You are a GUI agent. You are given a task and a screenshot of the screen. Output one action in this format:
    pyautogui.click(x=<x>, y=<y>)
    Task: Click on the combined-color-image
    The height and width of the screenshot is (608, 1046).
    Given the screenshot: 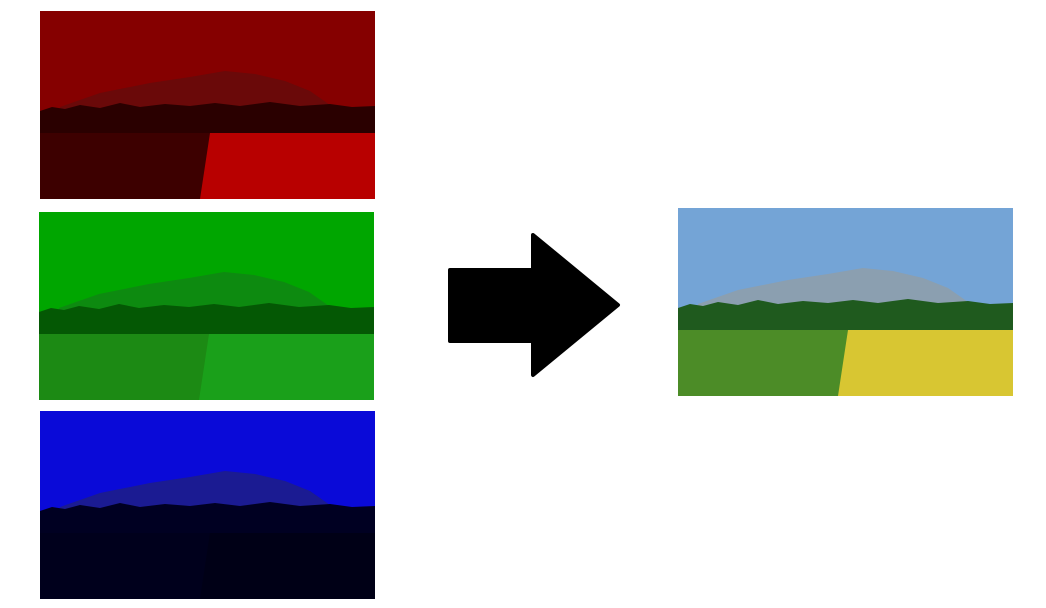 What is the action you would take?
    pyautogui.click(x=845, y=302)
    